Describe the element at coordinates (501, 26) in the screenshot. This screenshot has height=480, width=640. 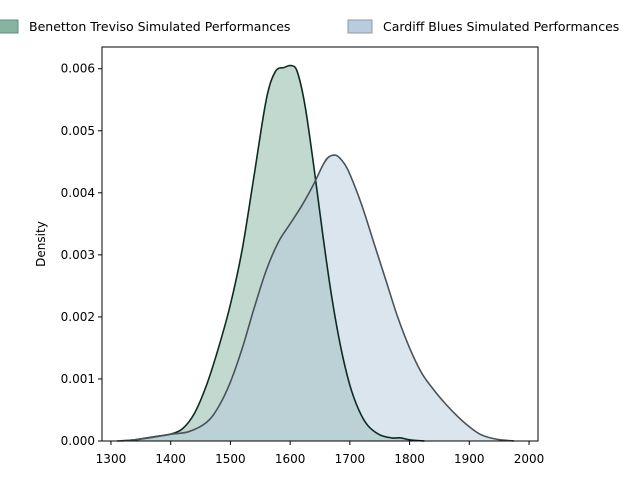
I see `legend-label-2: Cardiff Blues Simulated Performances` at that location.